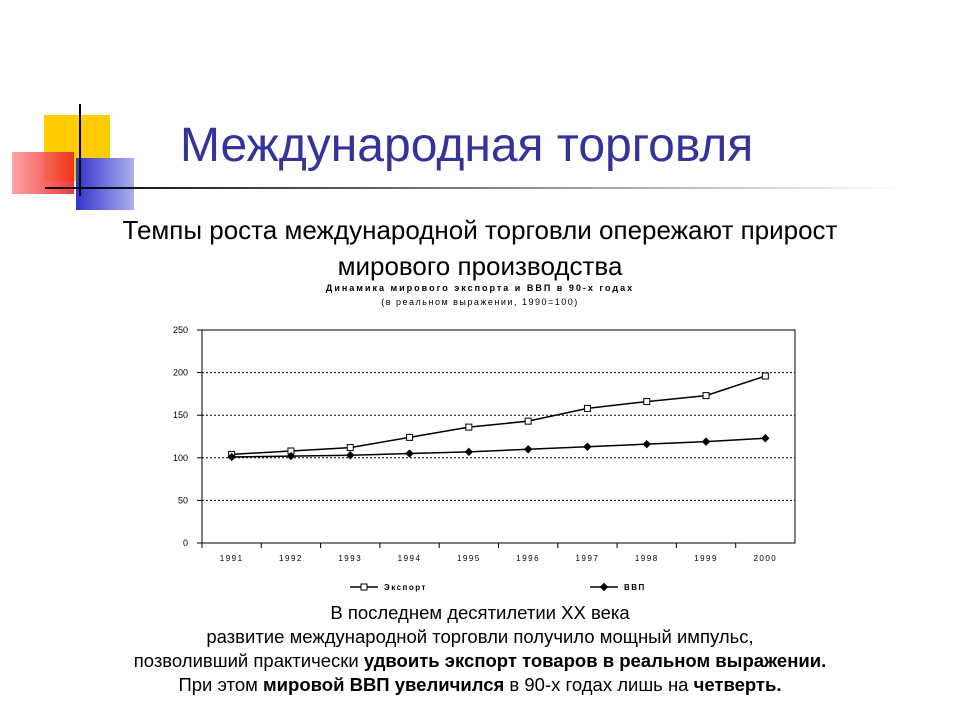 Image resolution: width=960 pixels, height=720 pixels. I want to click on slide-title: Международная торговля, so click(467, 145).